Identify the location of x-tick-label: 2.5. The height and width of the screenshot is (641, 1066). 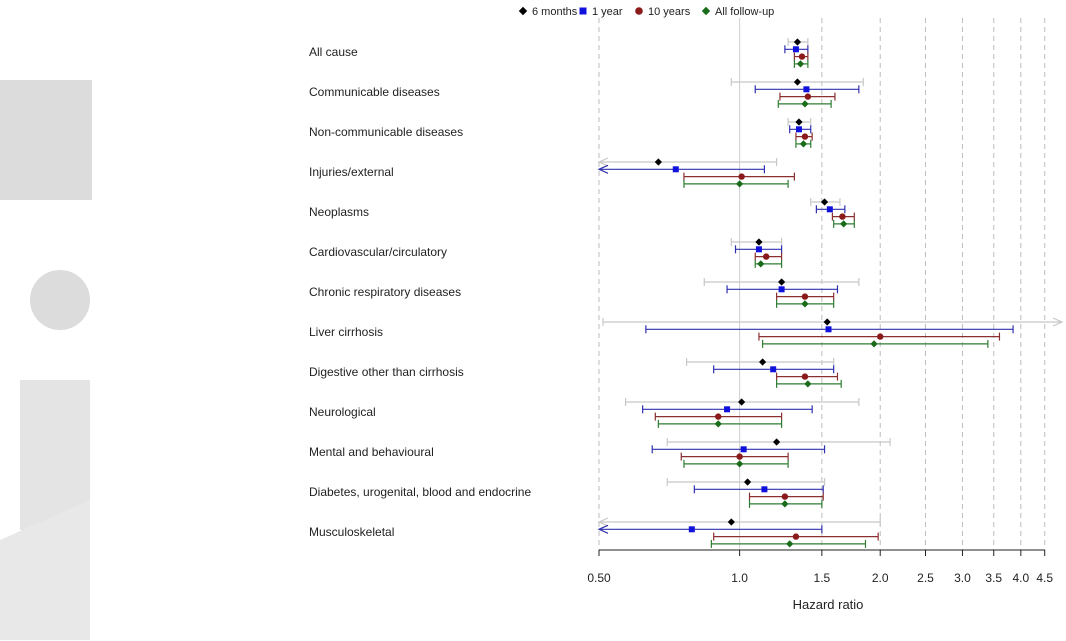
(925, 578).